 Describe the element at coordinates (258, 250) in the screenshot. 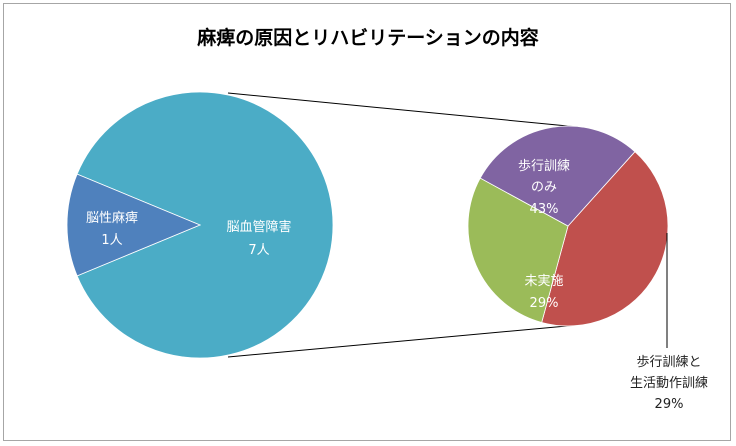

I see `value-cerebrovascular: 7人` at that location.